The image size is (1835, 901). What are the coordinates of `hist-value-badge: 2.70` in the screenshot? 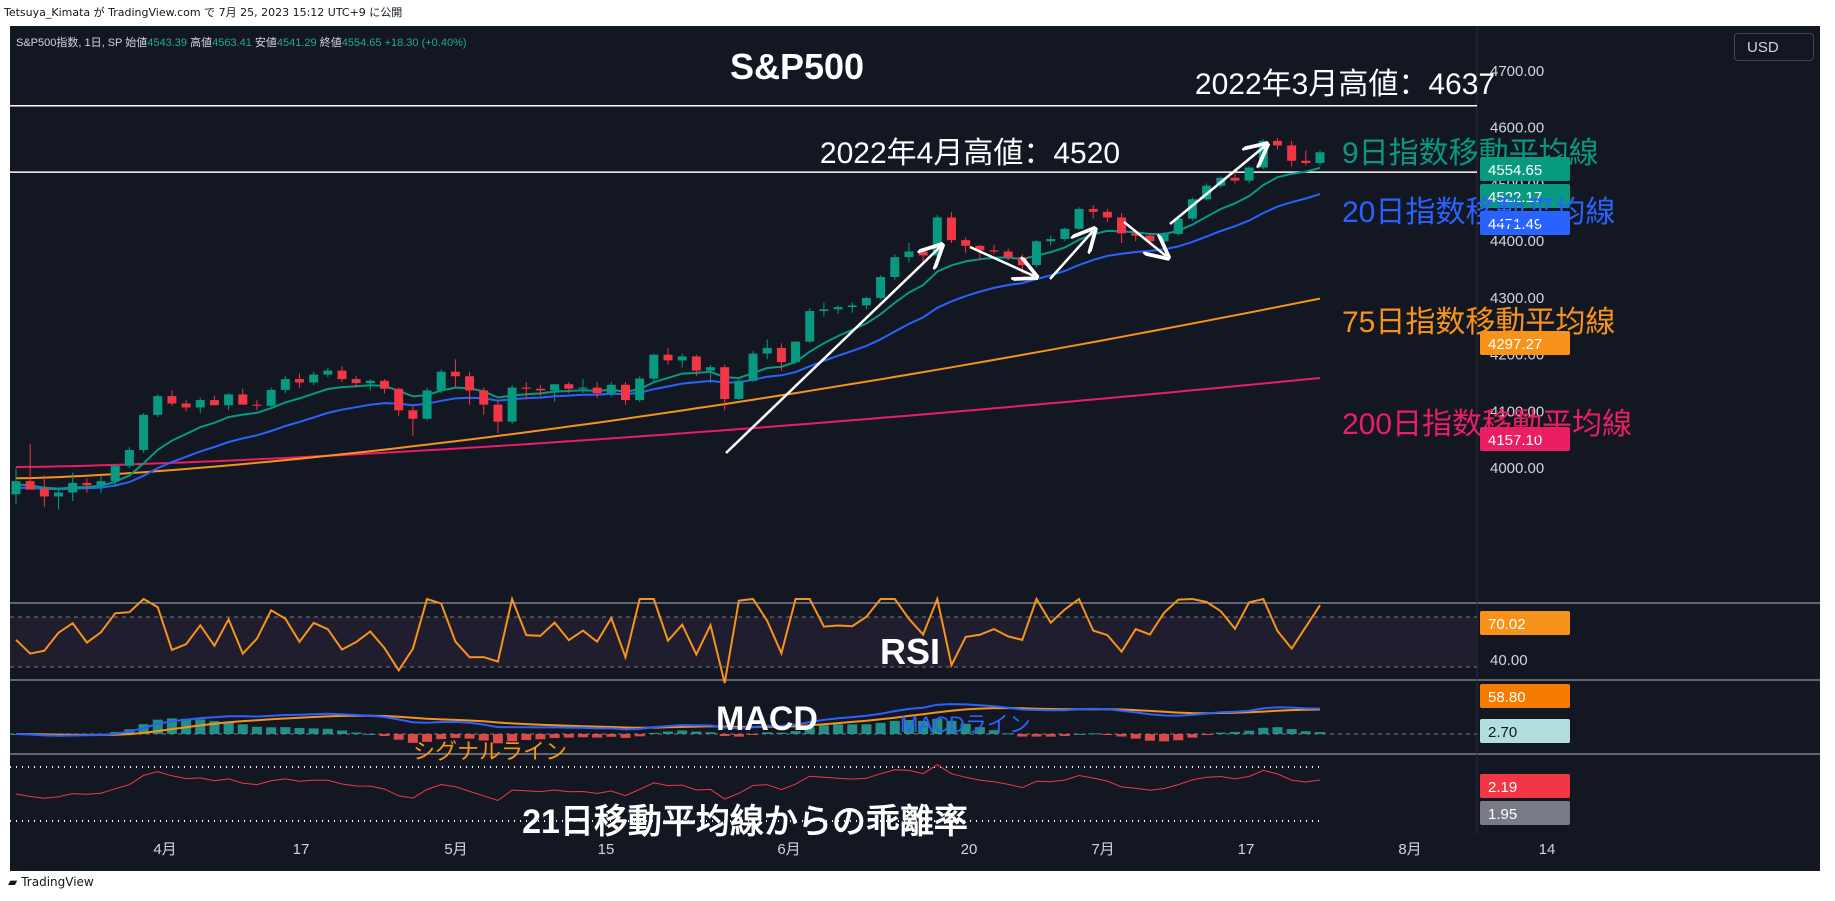 It's located at (1502, 732).